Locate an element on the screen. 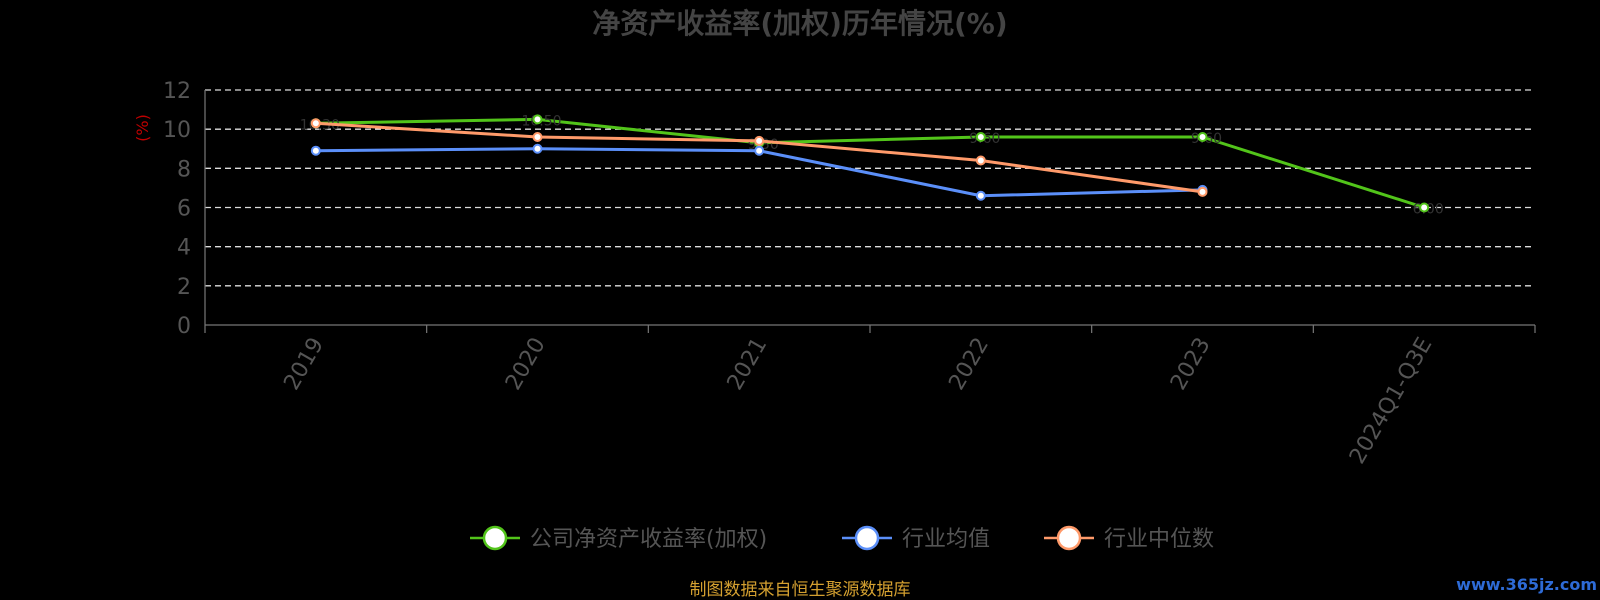  legend-label: 公司净资产收益率(加权) is located at coordinates (648, 539).